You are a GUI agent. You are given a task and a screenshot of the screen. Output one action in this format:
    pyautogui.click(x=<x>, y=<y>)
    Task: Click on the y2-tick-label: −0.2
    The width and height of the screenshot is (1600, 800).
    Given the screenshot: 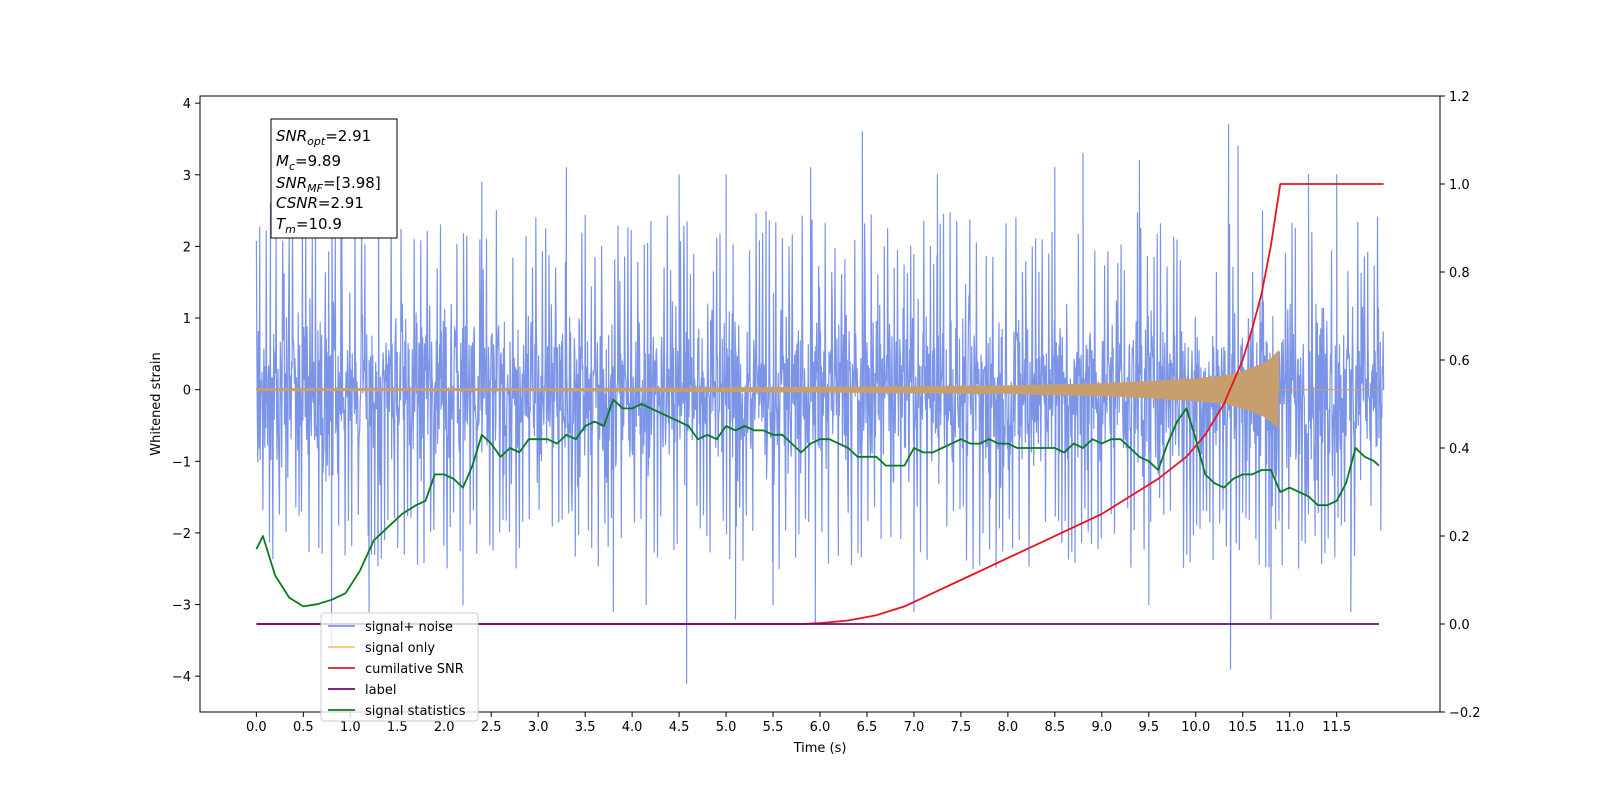 What is the action you would take?
    pyautogui.click(x=1465, y=713)
    